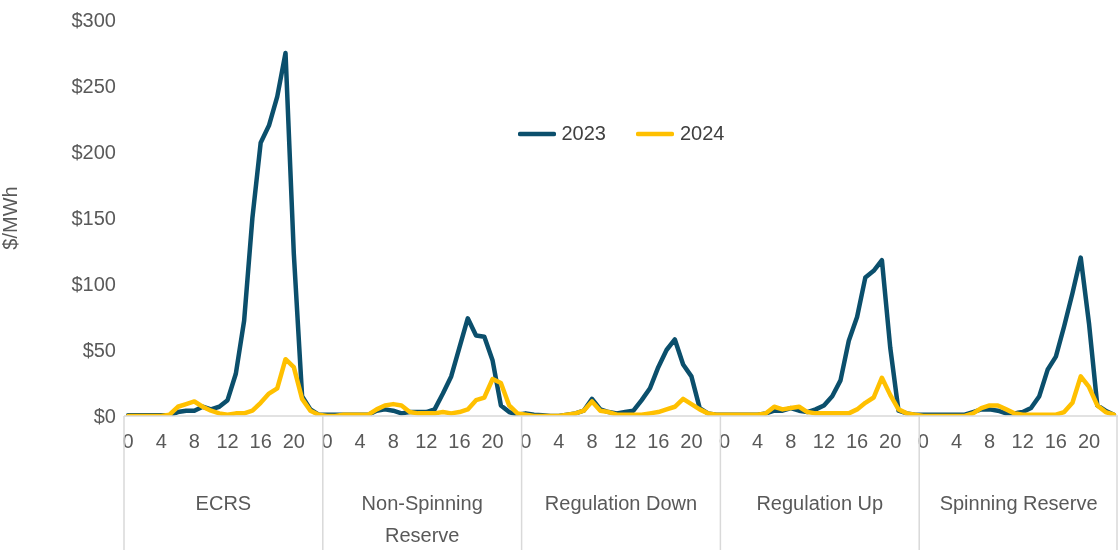 Image resolution: width=1118 pixels, height=550 pixels. I want to click on y-tick-label: $250, so click(93, 86).